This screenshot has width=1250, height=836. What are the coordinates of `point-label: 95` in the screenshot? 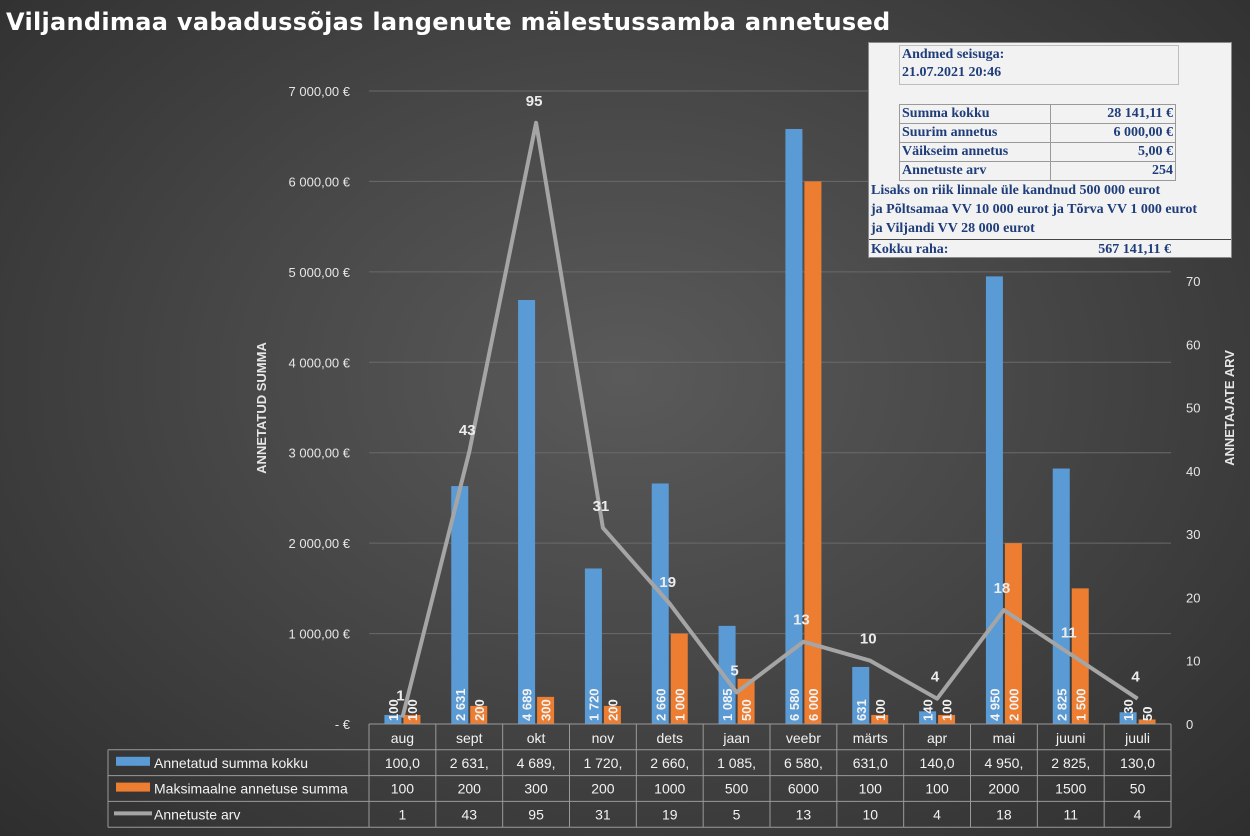 It's located at (534, 101).